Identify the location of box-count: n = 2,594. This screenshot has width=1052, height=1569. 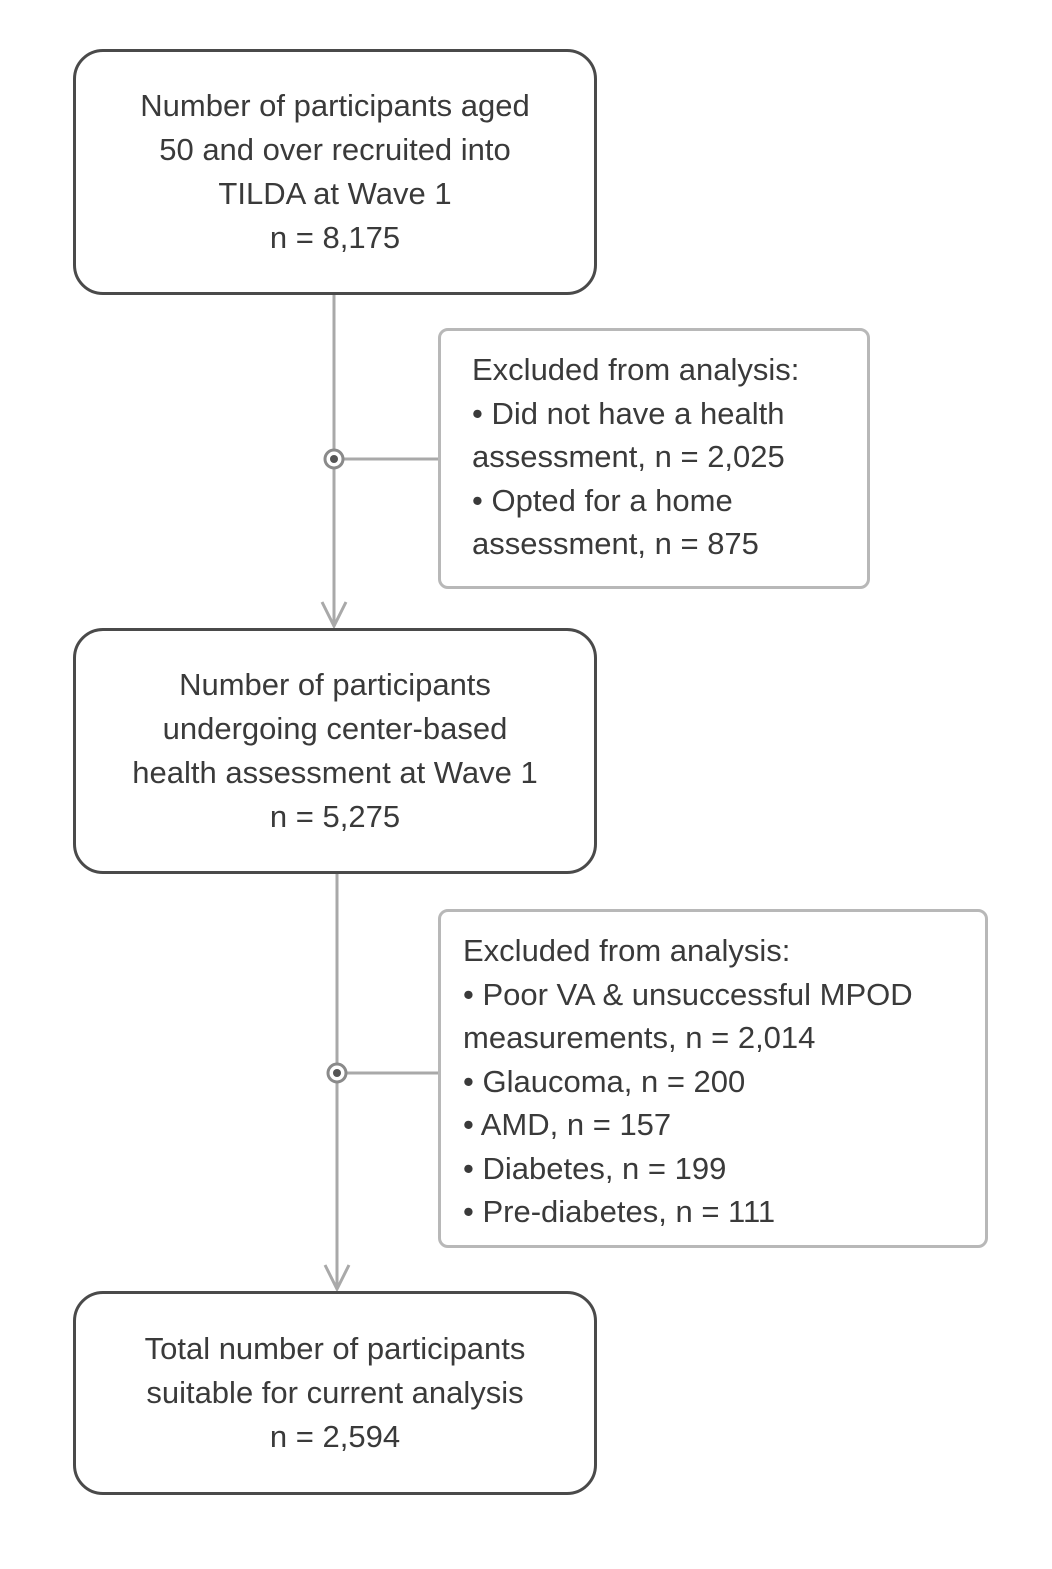
(335, 1436).